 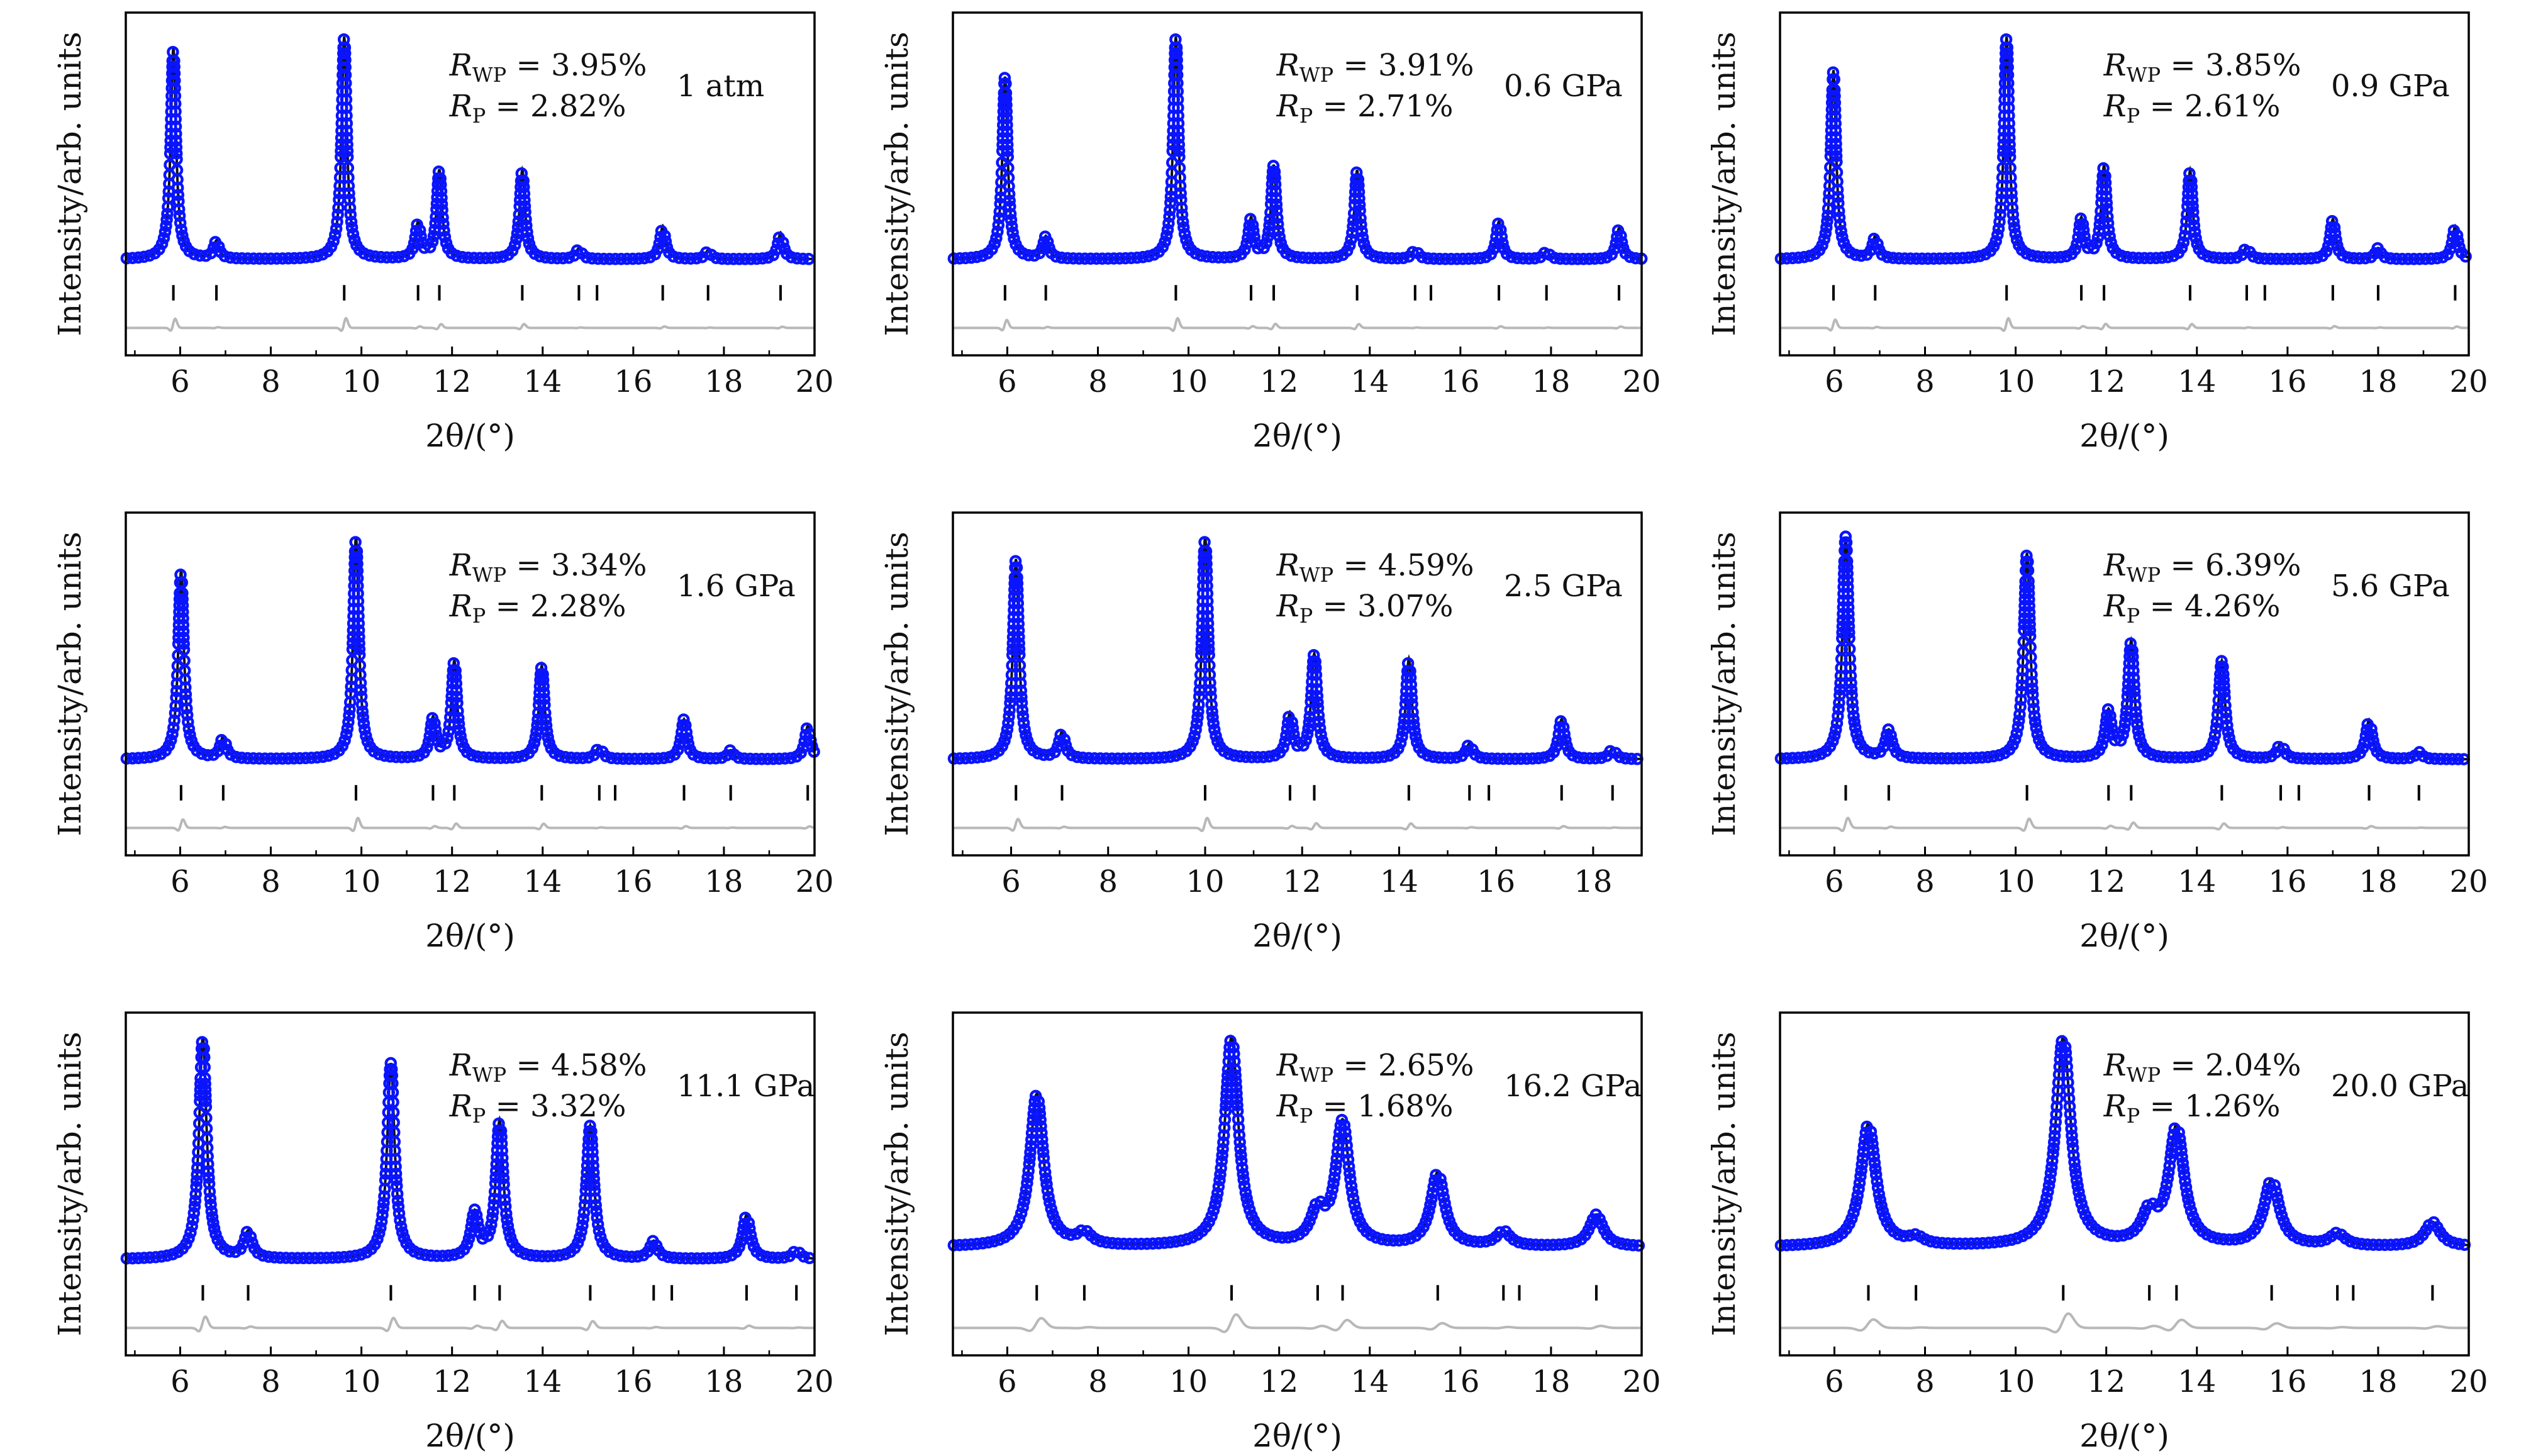 What do you see at coordinates (1365, 108) in the screenshot?
I see `rp-annotation: RP = 2.71%` at bounding box center [1365, 108].